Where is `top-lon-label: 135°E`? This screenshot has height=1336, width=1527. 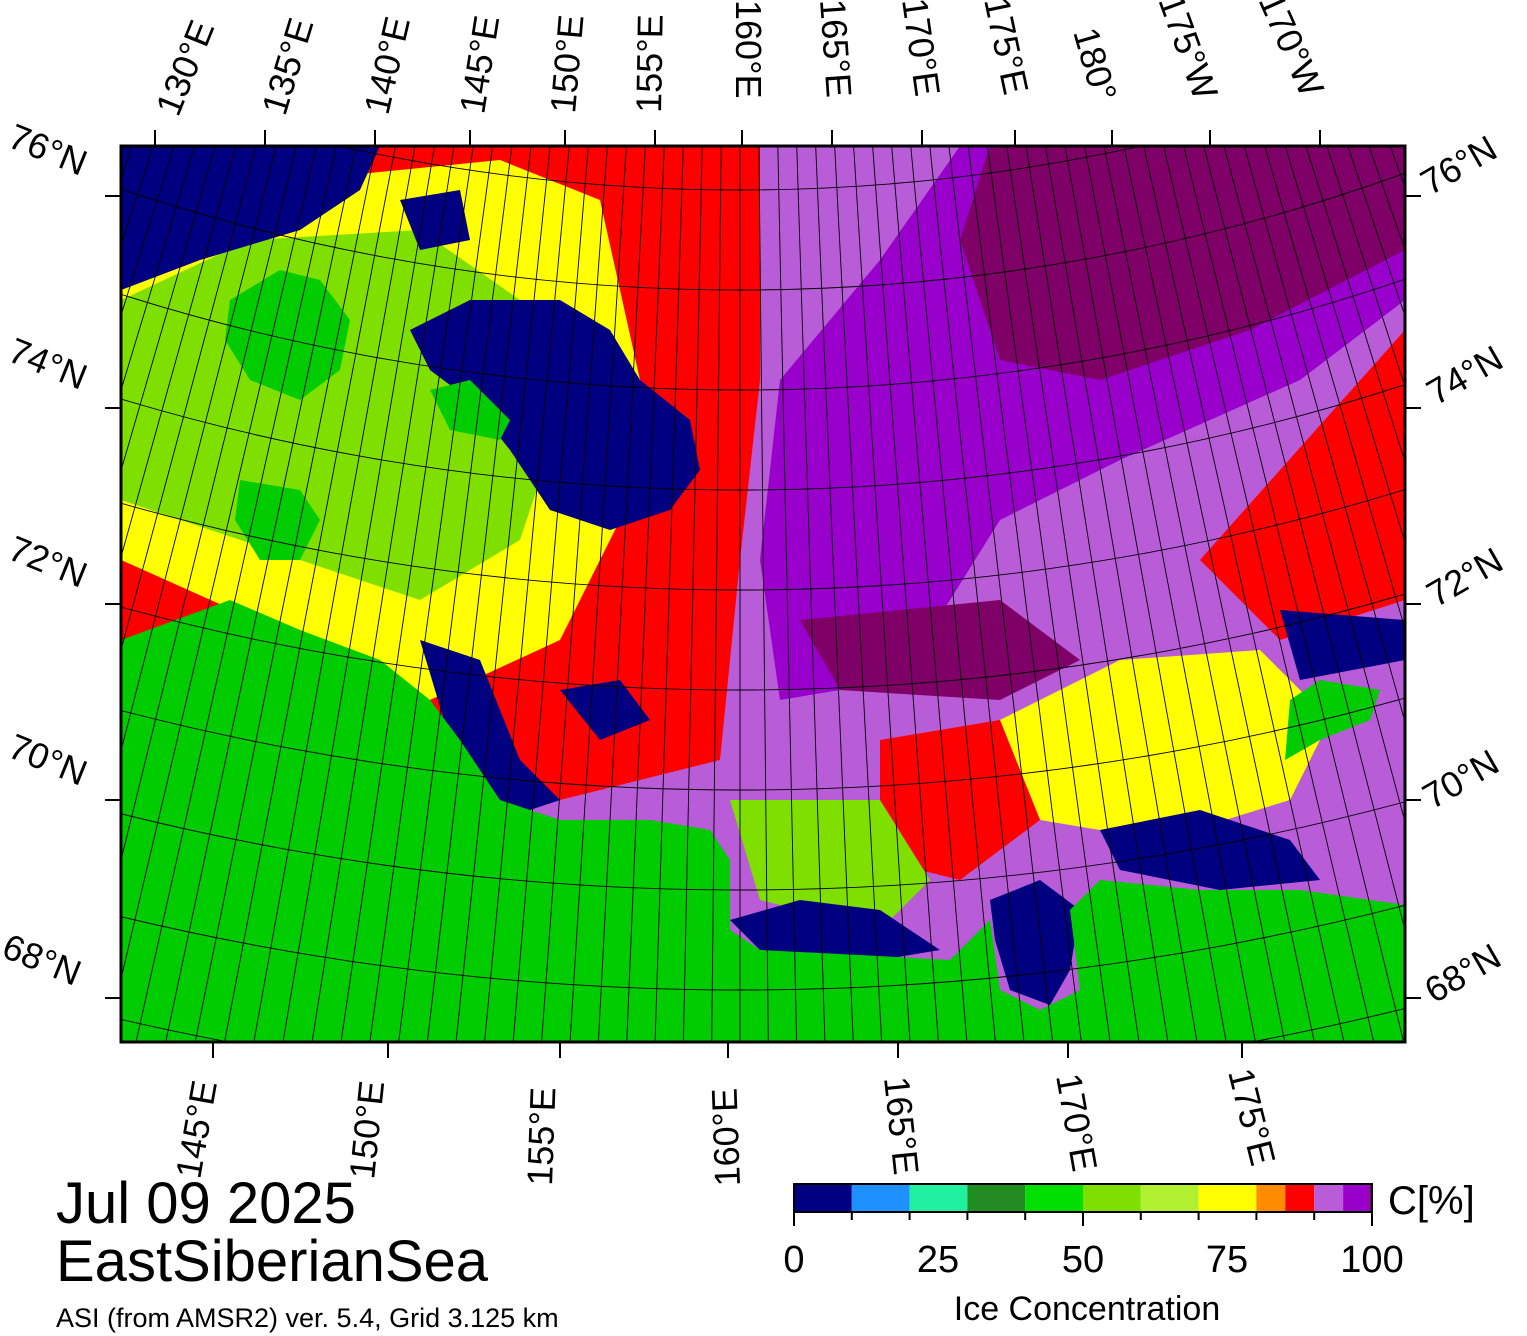 top-lon-label: 135°E is located at coordinates (287, 66).